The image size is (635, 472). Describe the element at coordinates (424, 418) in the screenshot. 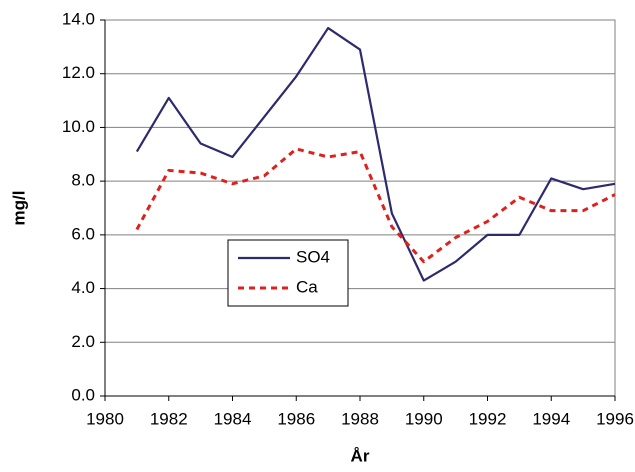

I see `x-tick-label: 1990` at that location.